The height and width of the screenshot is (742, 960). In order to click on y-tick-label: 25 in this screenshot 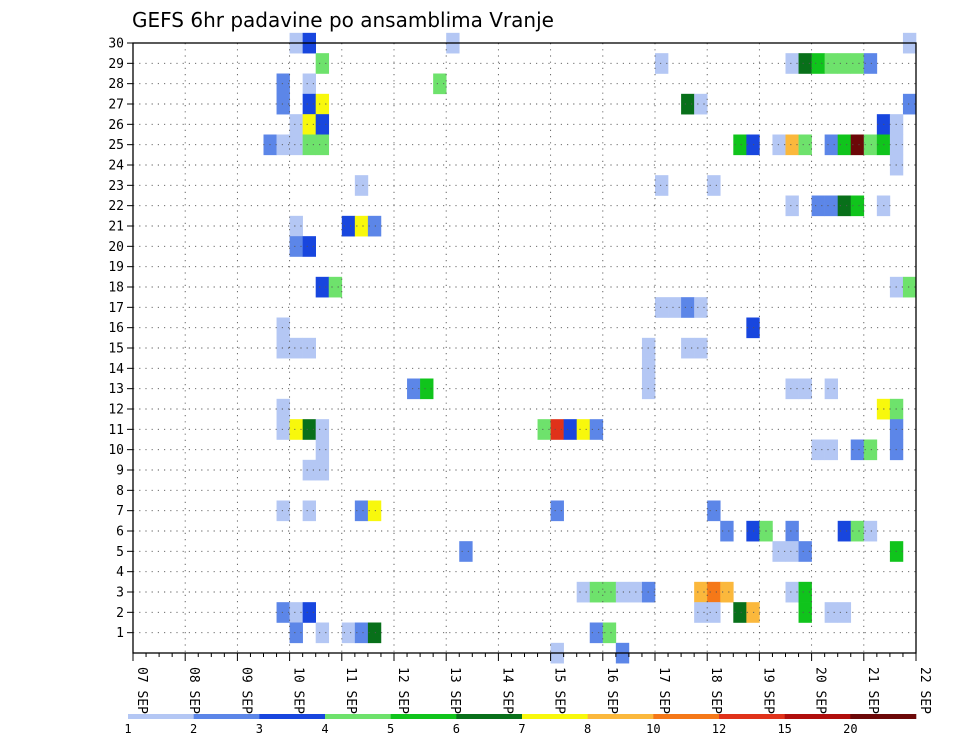, I will do `click(116, 145)`.